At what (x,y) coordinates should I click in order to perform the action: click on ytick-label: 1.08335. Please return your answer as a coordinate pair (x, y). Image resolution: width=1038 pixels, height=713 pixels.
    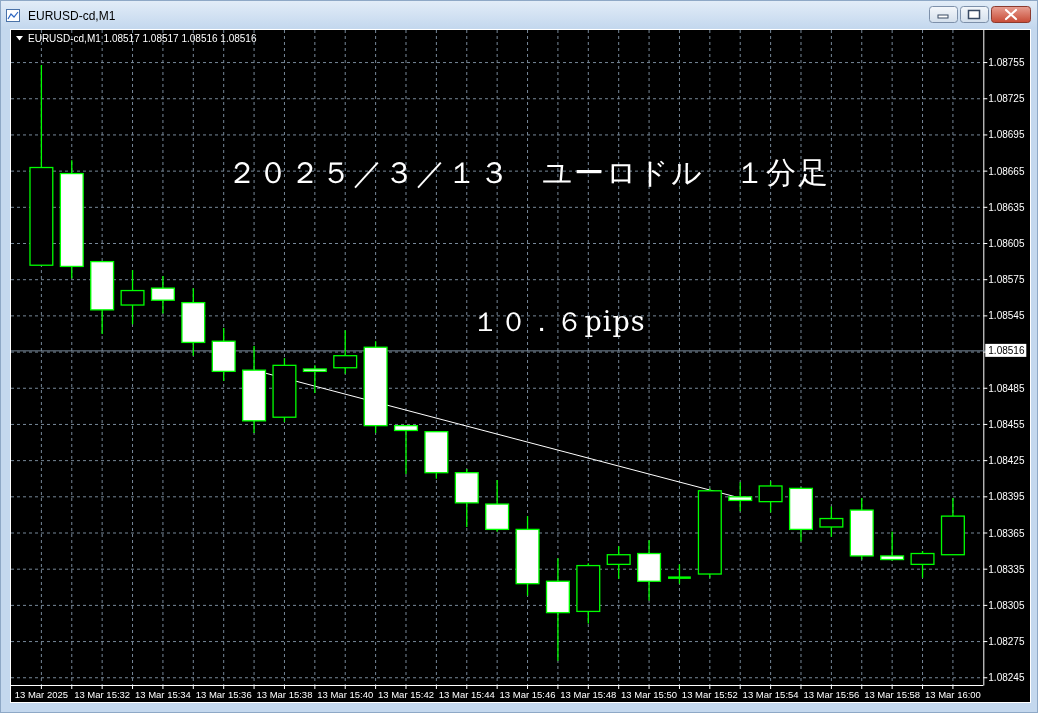
    Looking at the image, I should click on (1006, 569).